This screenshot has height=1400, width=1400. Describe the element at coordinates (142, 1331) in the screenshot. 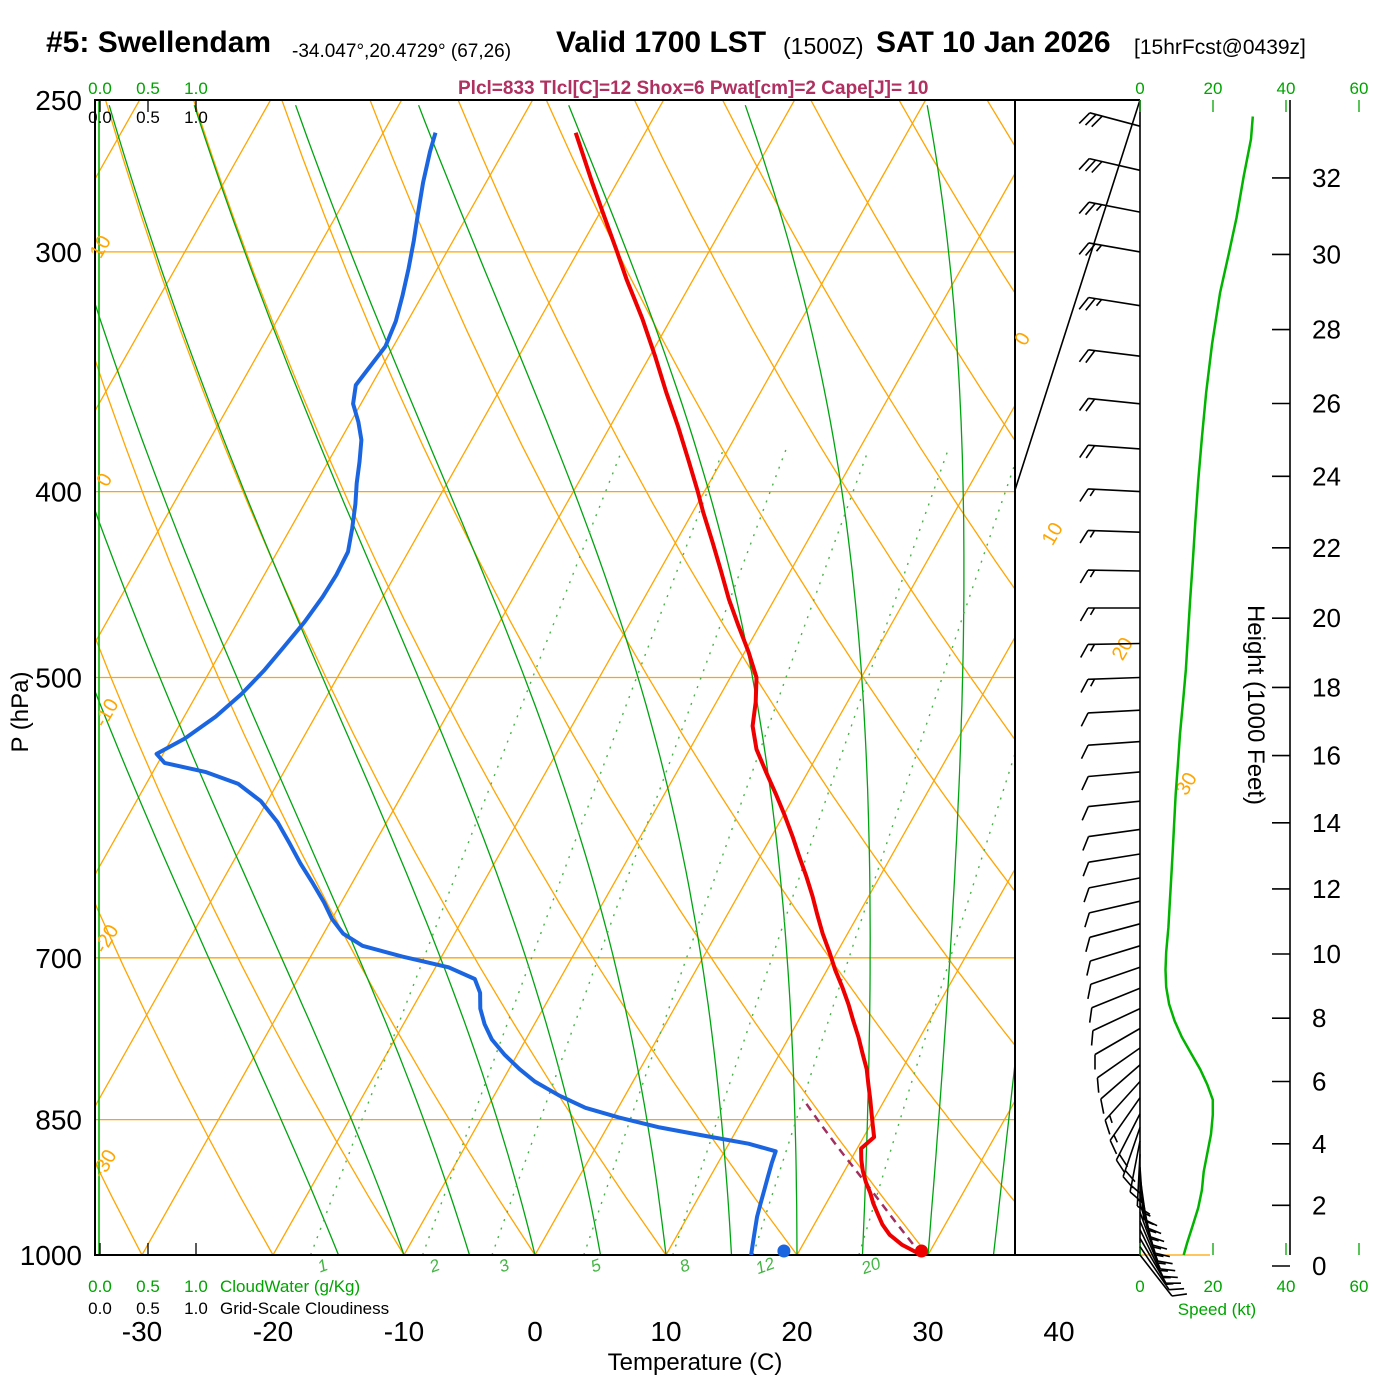

I see `temperature-tick-label: -30` at that location.